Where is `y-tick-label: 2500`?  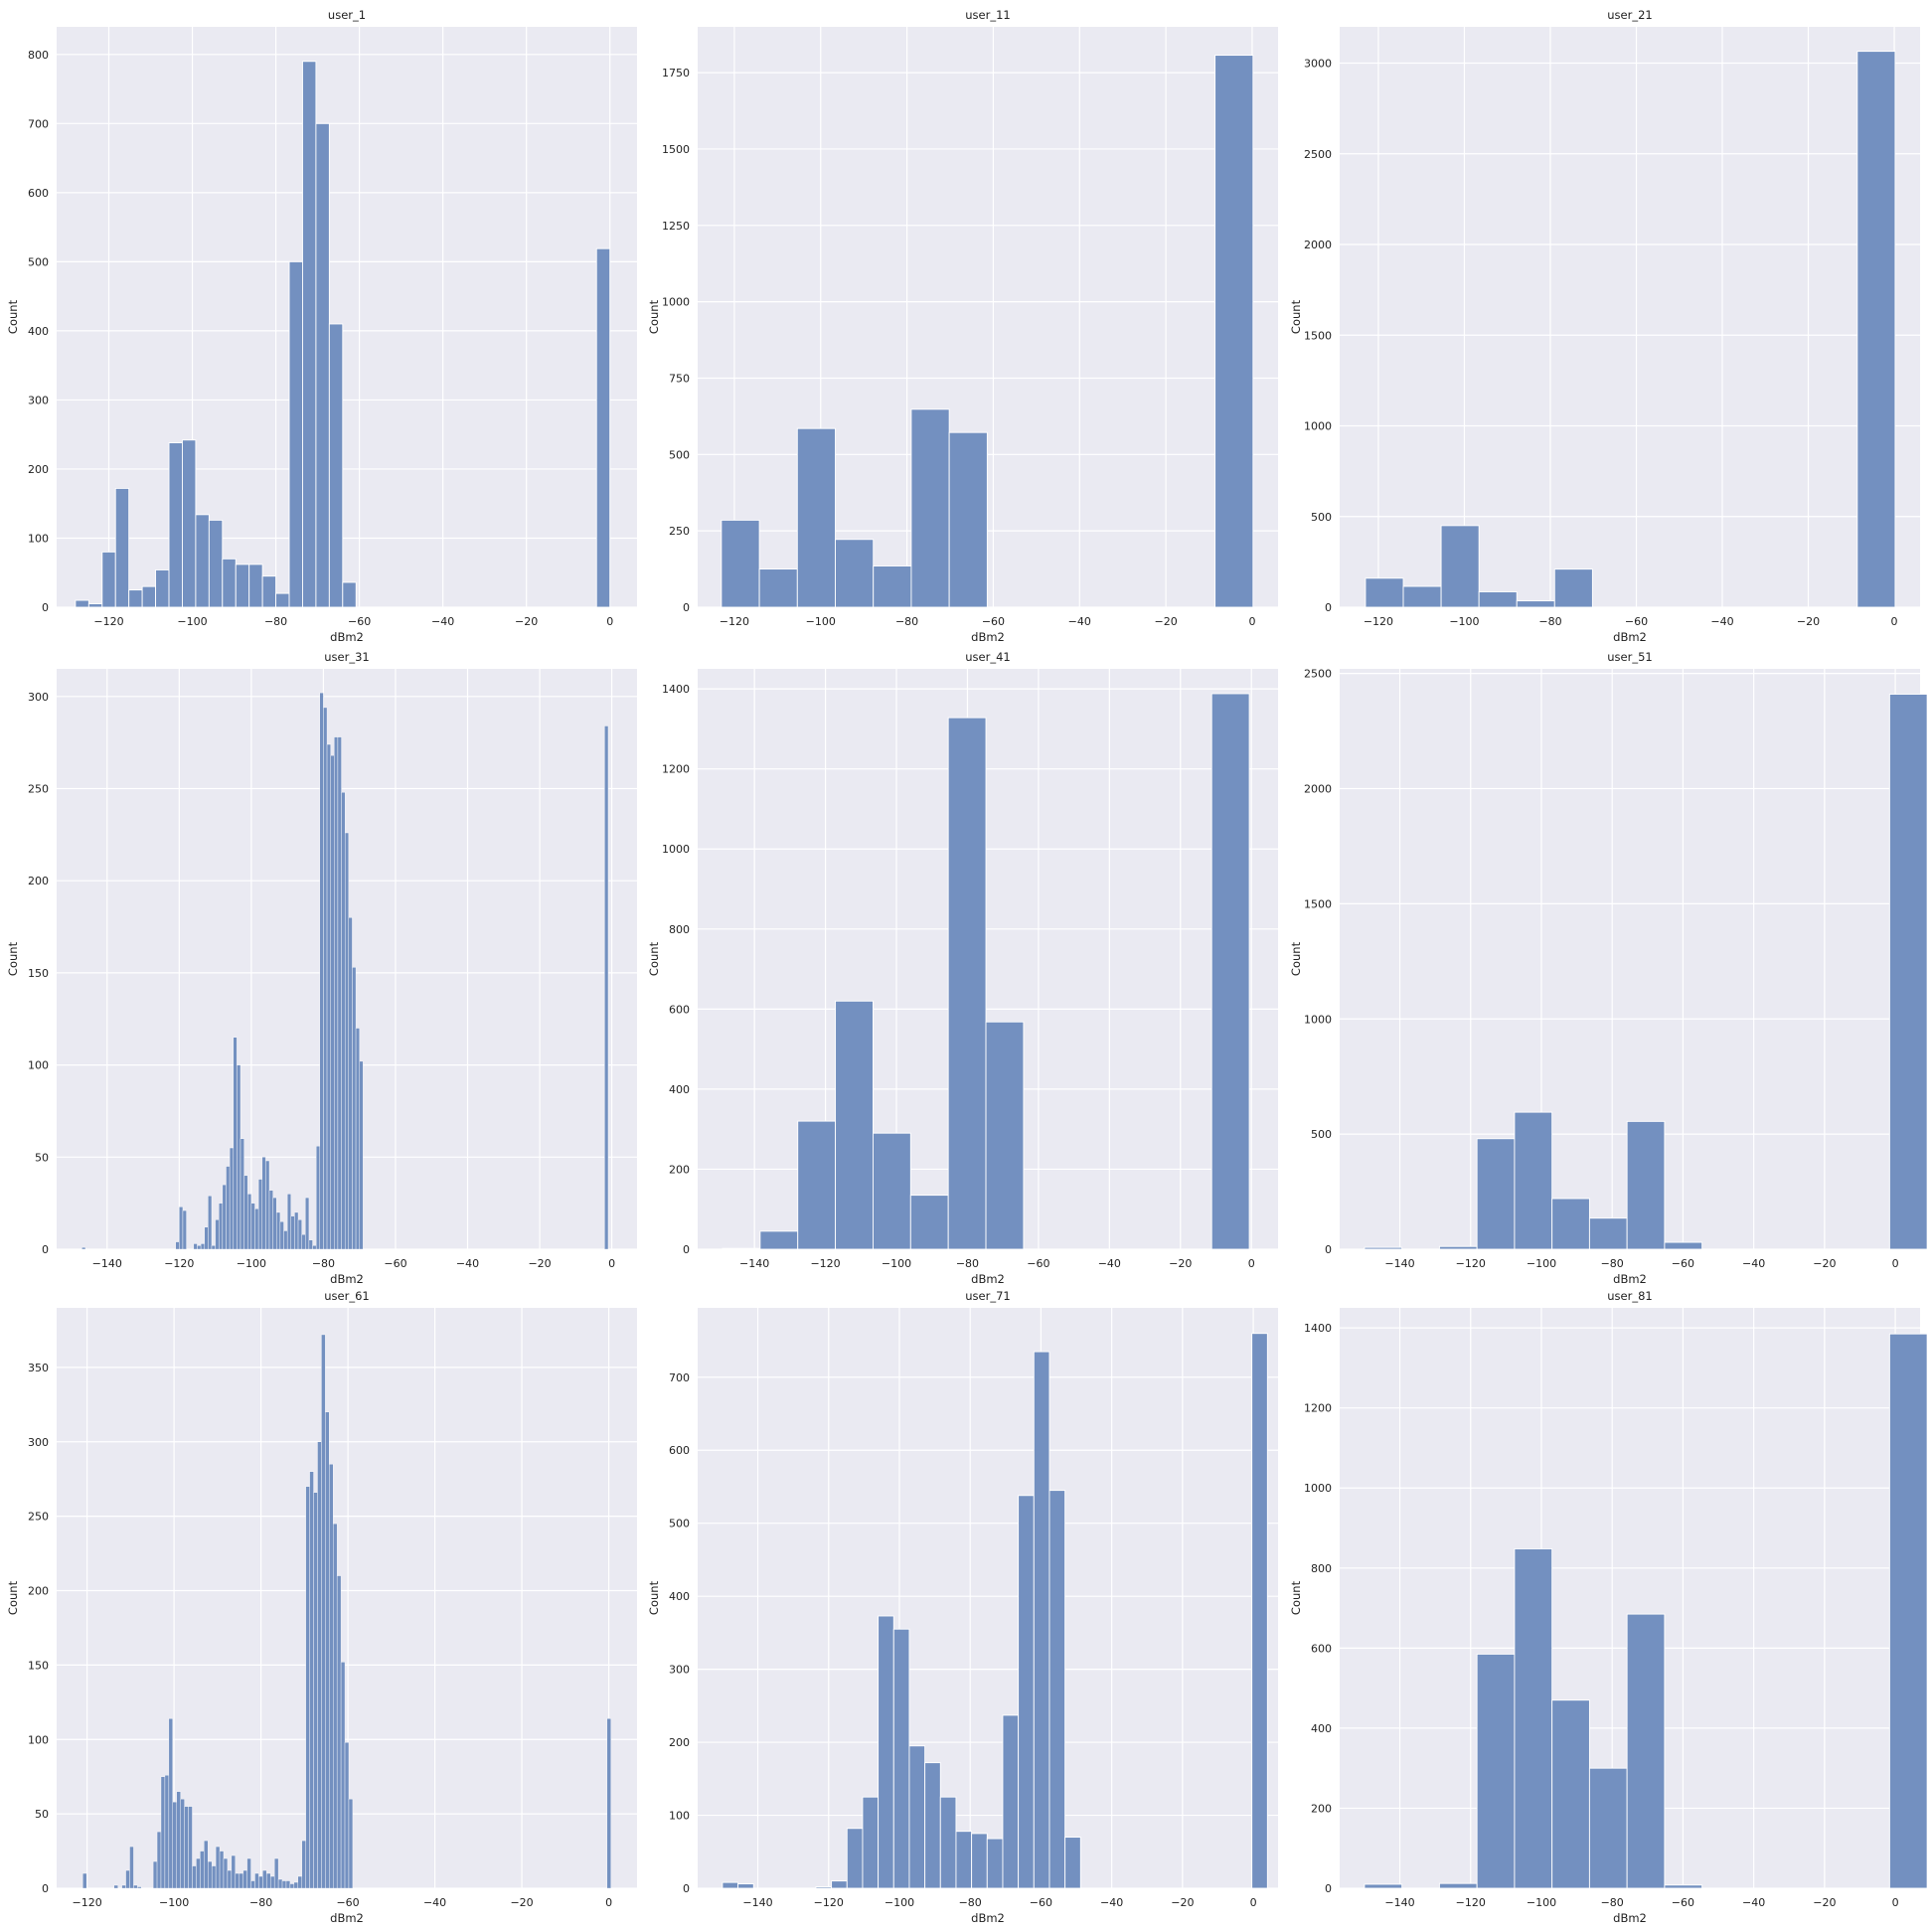
y-tick-label: 2500 is located at coordinates (1318, 674).